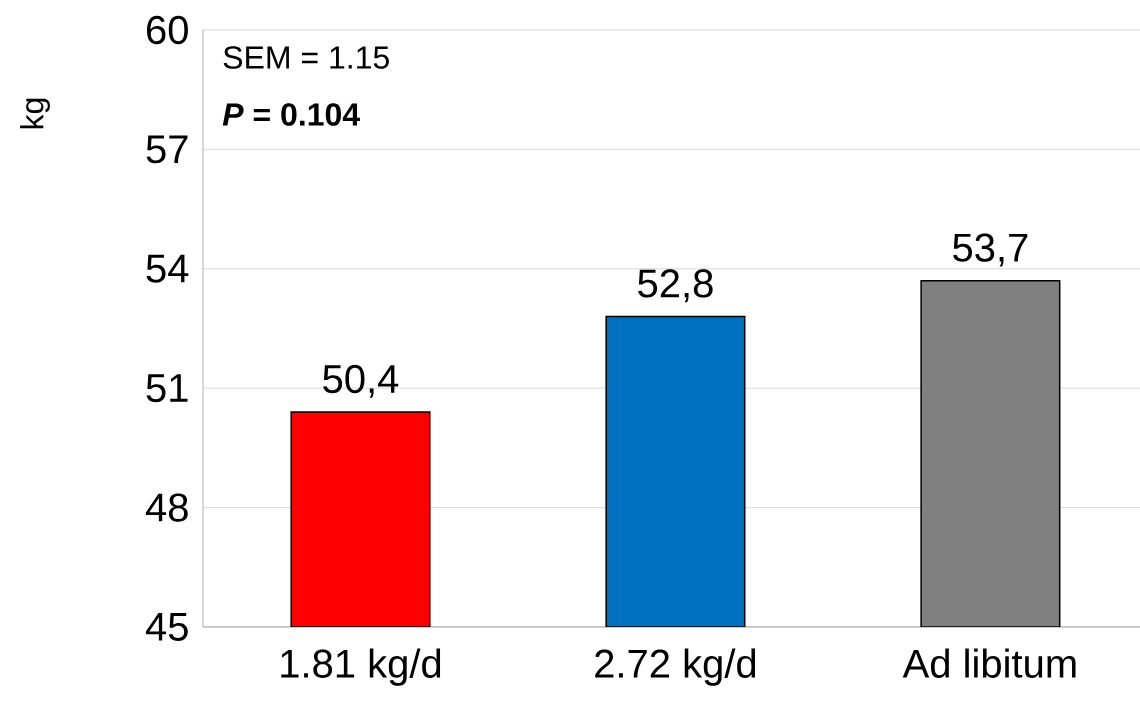 This screenshot has width=1140, height=719. I want to click on y-tick-label: 60, so click(167, 30).